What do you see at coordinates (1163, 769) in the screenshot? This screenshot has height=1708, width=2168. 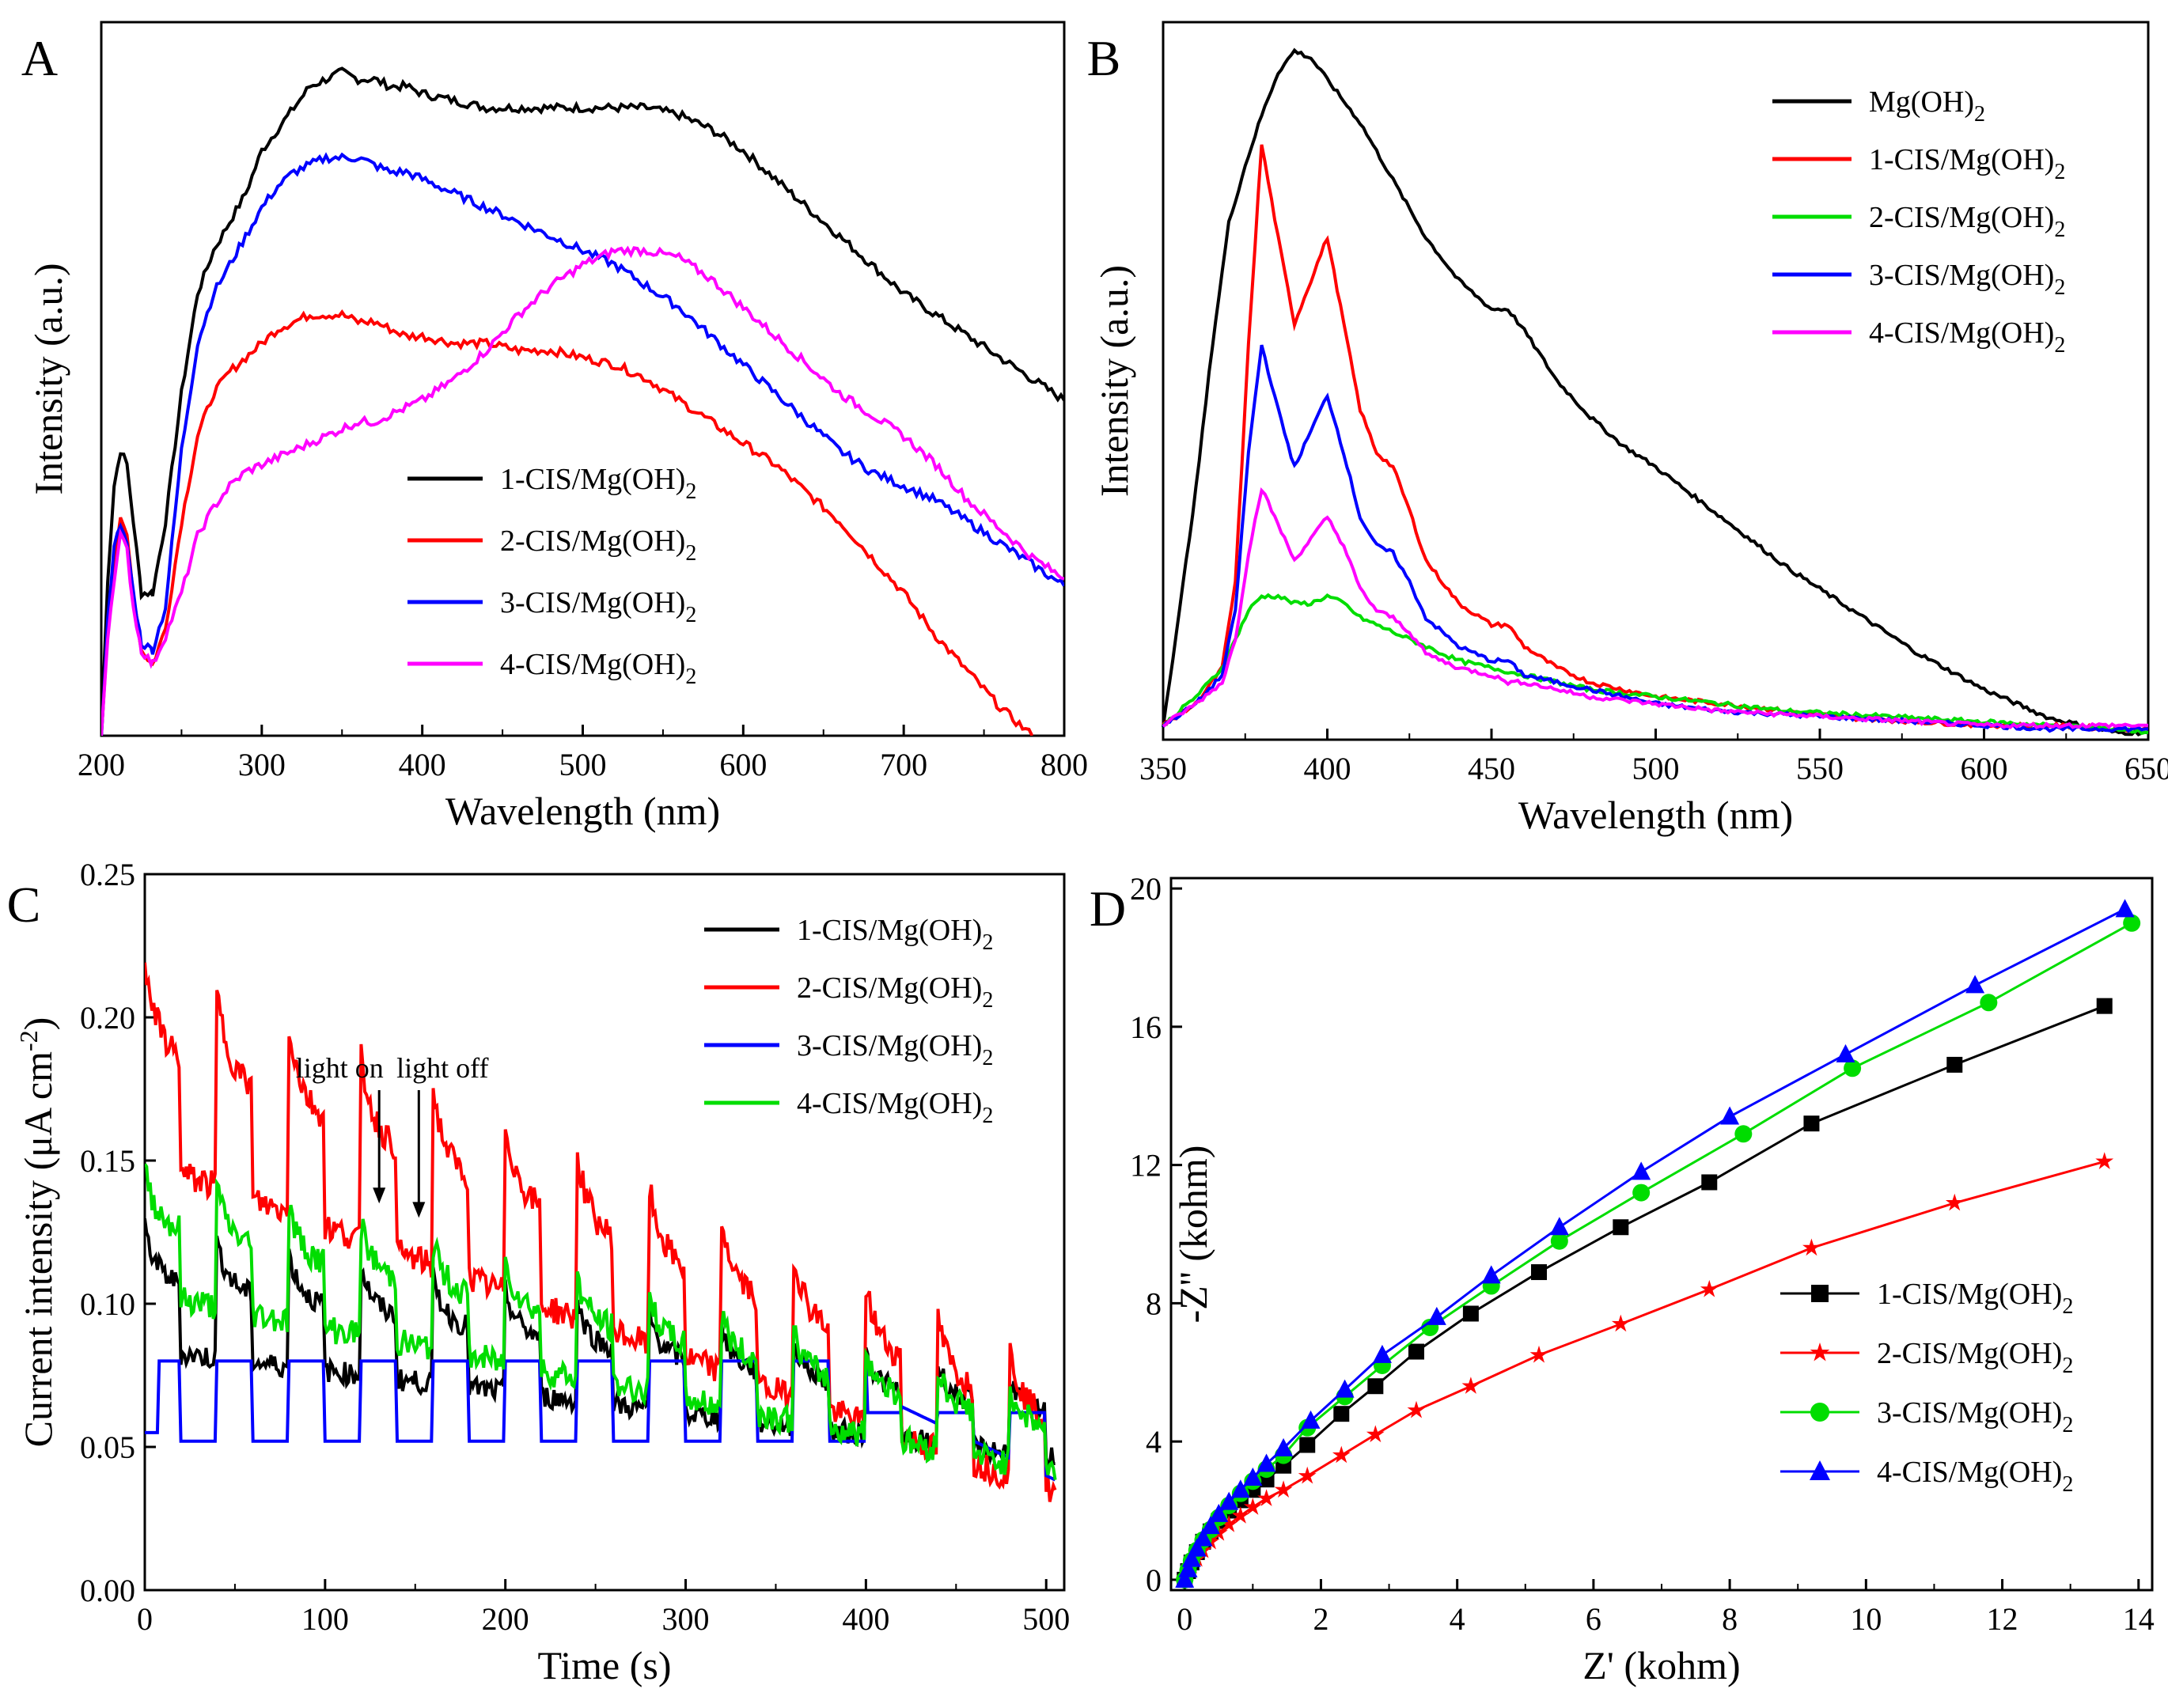 I see `x-tick-label: 350` at bounding box center [1163, 769].